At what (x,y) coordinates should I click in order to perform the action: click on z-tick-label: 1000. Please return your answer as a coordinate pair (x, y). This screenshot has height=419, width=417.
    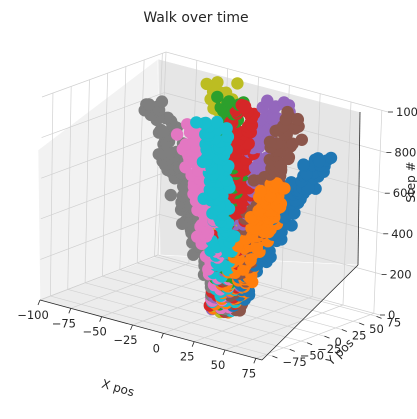
    Looking at the image, I should click on (406, 112).